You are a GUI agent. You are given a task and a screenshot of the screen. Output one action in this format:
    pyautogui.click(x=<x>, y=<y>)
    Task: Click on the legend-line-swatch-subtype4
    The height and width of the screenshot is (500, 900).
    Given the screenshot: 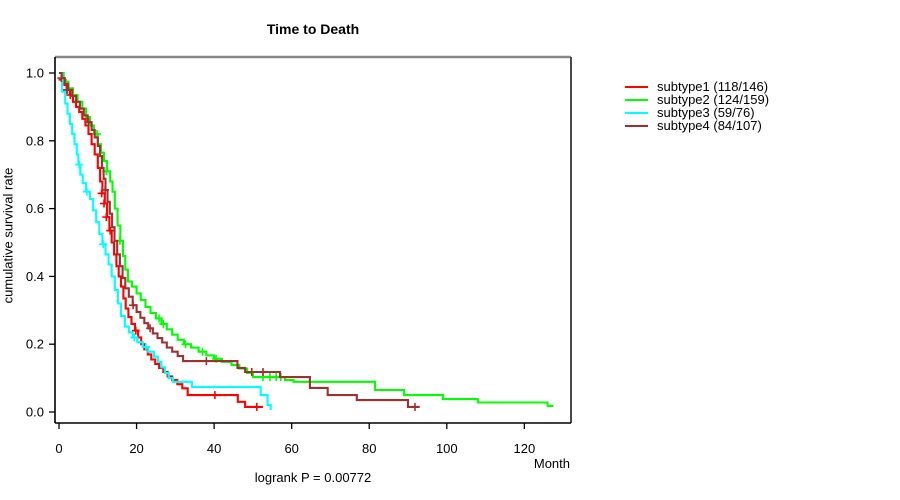 What is the action you would take?
    pyautogui.click(x=636, y=125)
    